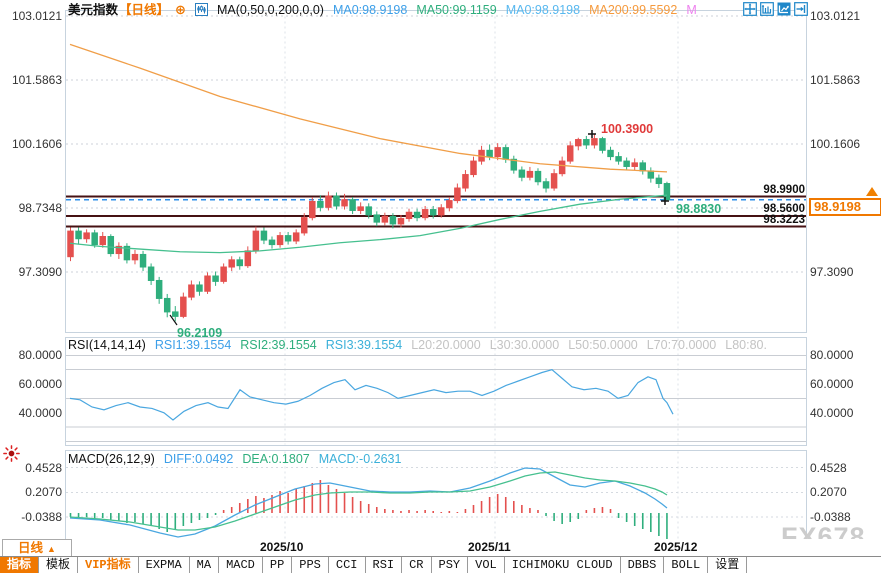 The height and width of the screenshot is (573, 881). I want to click on price-annotation: 96.2109, so click(200, 333).